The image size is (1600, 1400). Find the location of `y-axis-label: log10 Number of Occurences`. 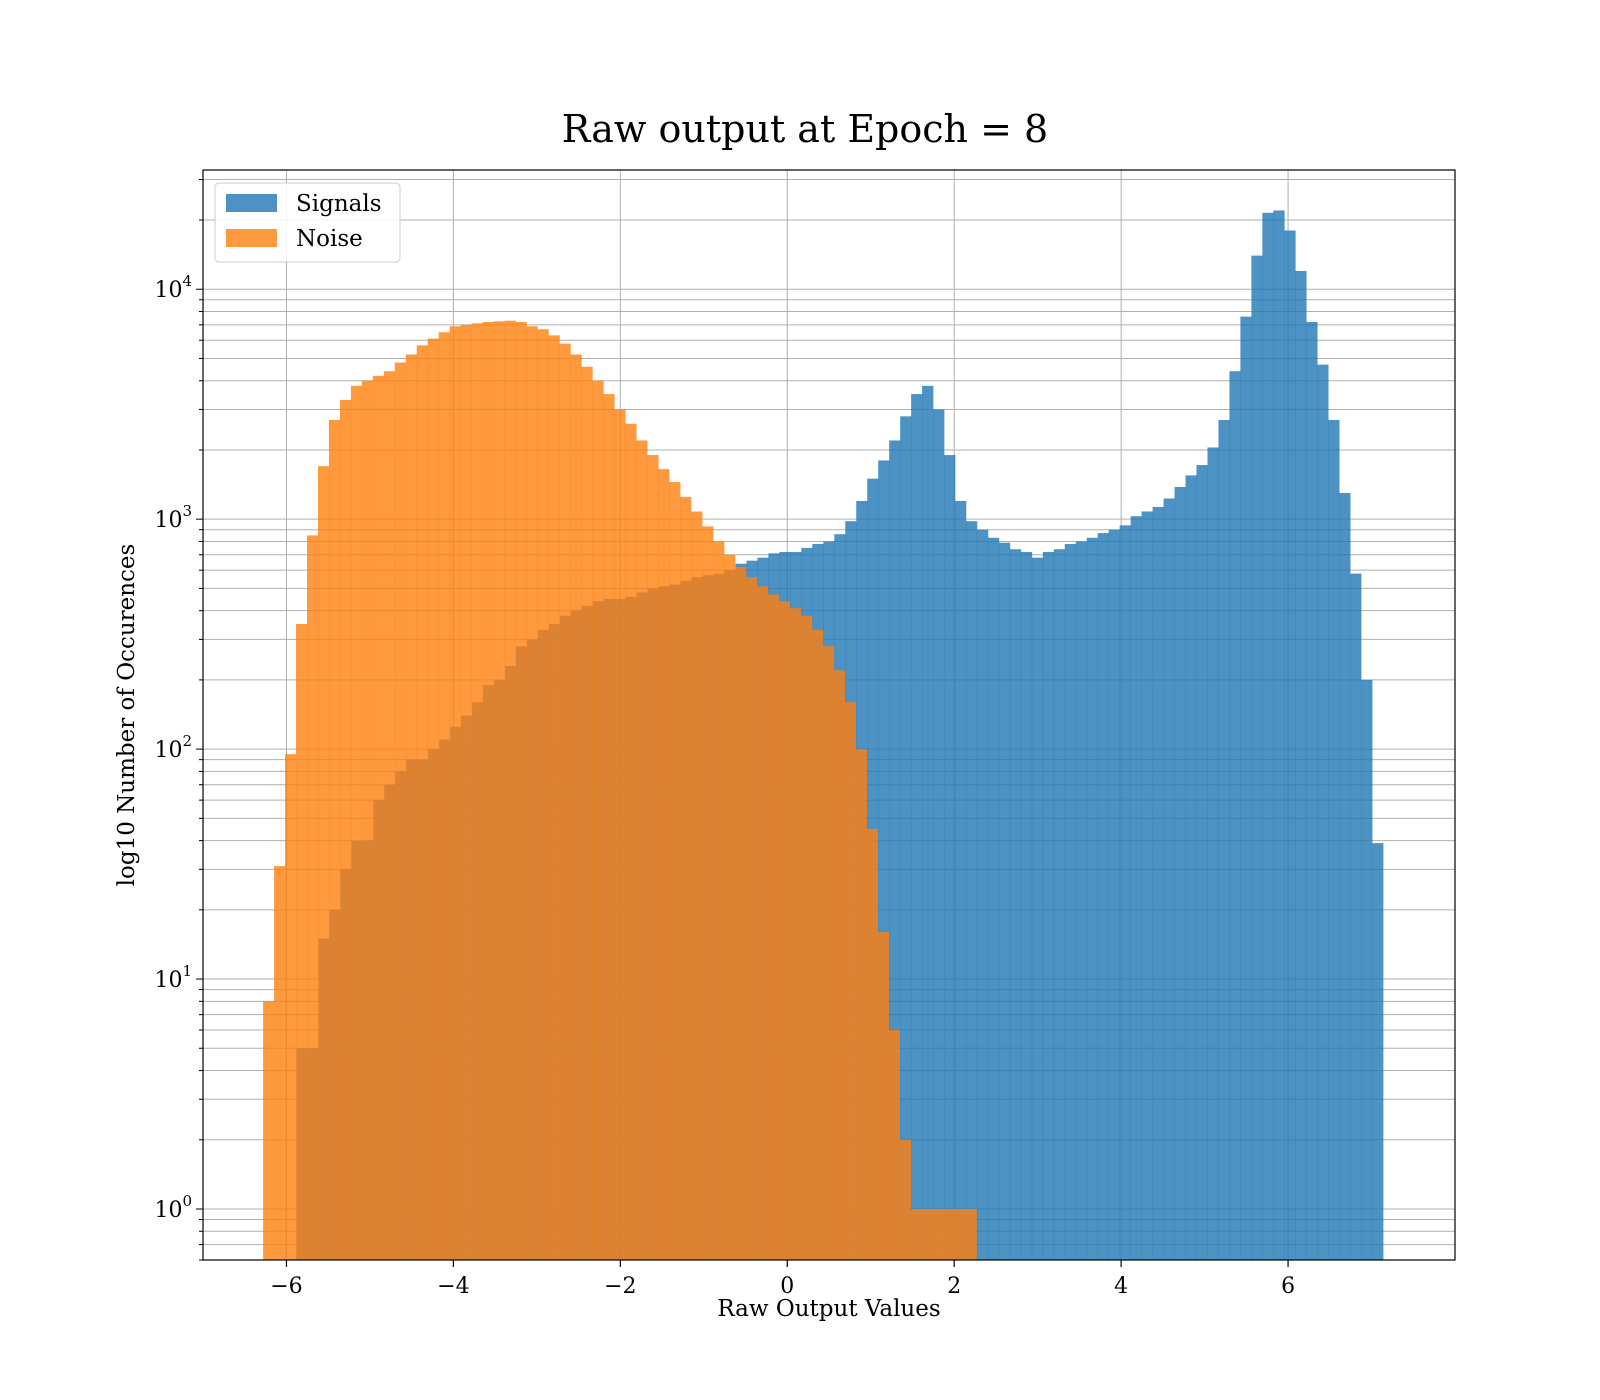

y-axis-label: log10 Number of Occurences is located at coordinates (127, 715).